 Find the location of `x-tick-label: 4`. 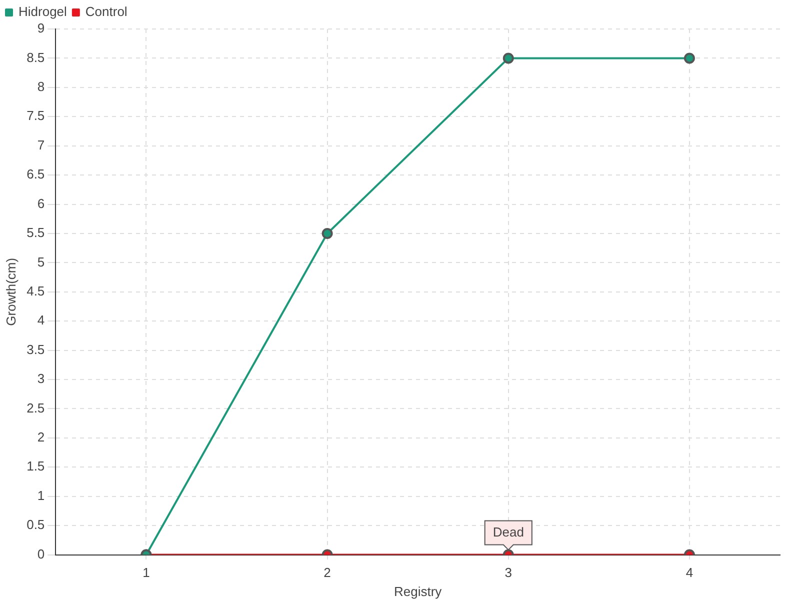

x-tick-label: 4 is located at coordinates (690, 572).